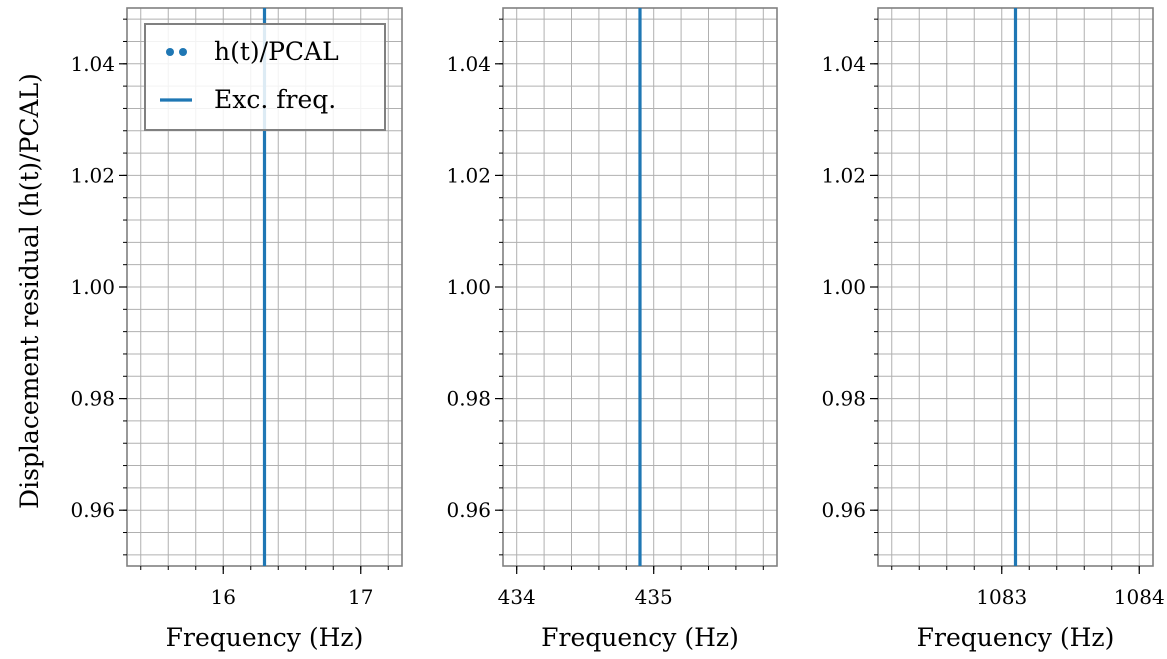 Image resolution: width=1167 pixels, height=659 pixels. Describe the element at coordinates (360, 597) in the screenshot. I see `x-tick-label: 17` at that location.